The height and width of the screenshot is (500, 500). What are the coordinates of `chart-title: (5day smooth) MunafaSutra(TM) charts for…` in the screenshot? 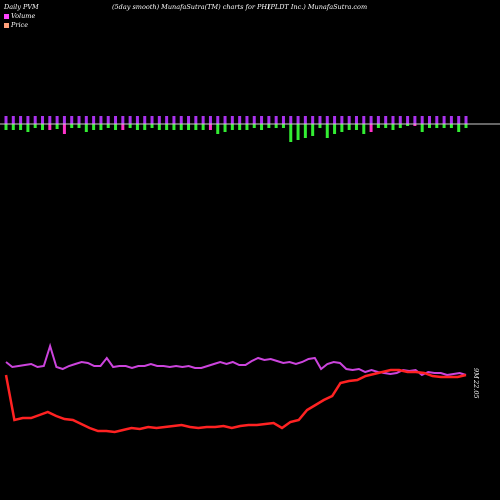 It's located at (191, 7).